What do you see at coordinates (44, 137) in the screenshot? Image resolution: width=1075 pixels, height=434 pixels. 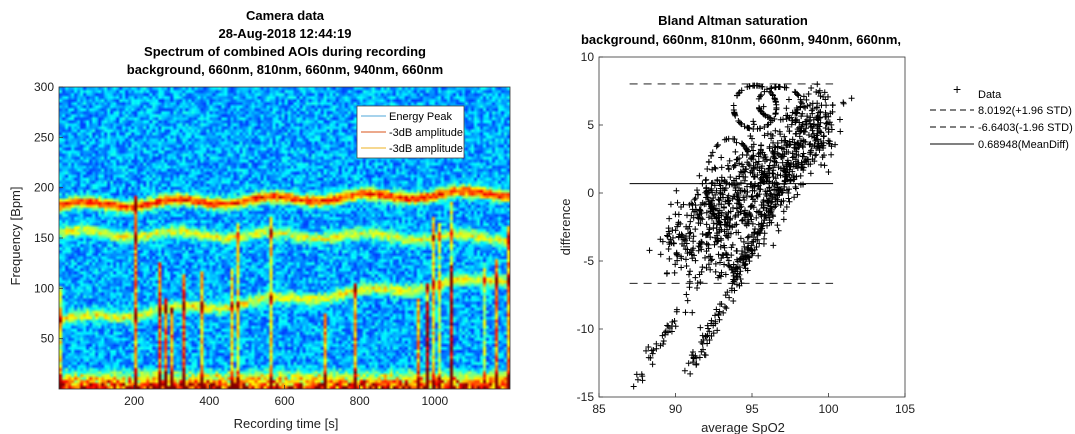 I see `spectrogram-ytick-label: 250` at bounding box center [44, 137].